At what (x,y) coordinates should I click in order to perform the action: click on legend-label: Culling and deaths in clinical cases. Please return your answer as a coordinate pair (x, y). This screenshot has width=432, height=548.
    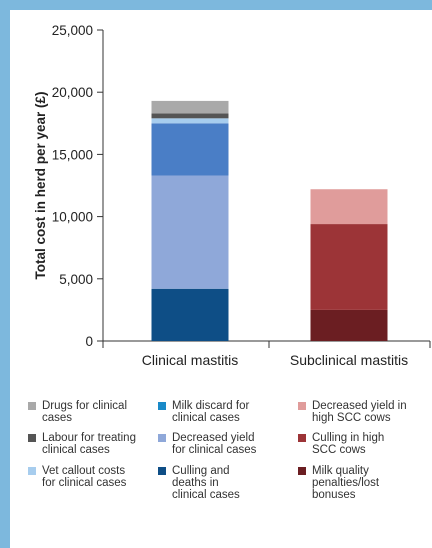
    Looking at the image, I should click on (206, 483).